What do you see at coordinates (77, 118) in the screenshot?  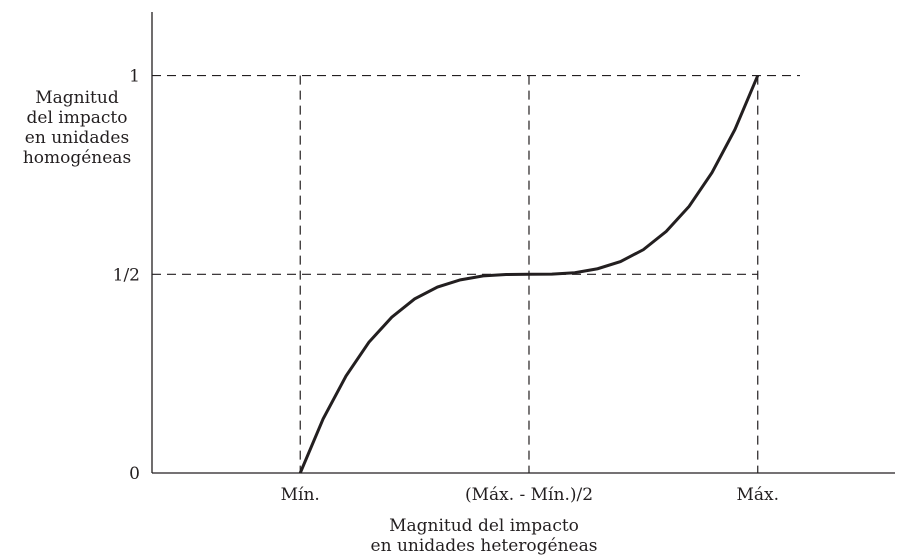 I see `ylabel-line-1: del impacto` at bounding box center [77, 118].